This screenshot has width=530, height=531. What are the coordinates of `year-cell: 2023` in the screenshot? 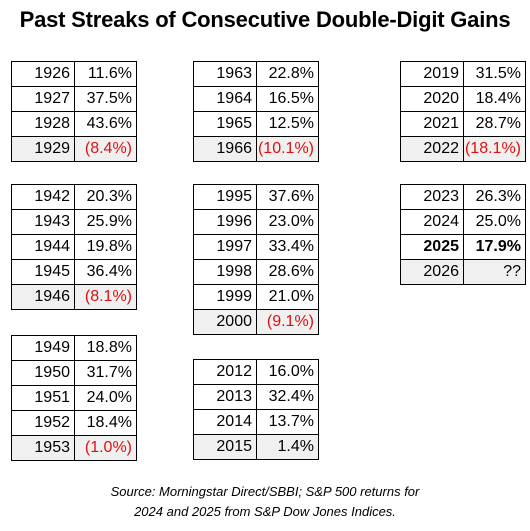 It's located at (432, 197).